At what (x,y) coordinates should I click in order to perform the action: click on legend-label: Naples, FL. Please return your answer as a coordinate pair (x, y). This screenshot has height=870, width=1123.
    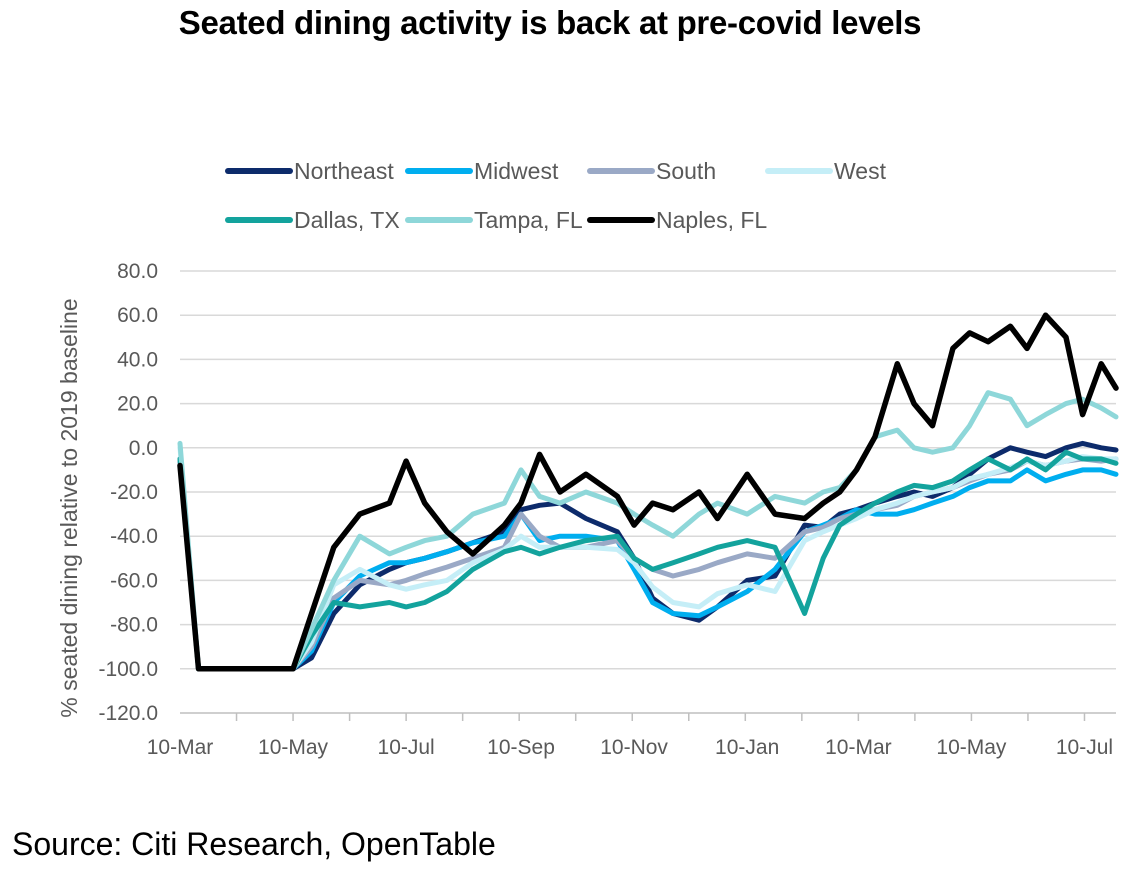
    Looking at the image, I should click on (711, 220).